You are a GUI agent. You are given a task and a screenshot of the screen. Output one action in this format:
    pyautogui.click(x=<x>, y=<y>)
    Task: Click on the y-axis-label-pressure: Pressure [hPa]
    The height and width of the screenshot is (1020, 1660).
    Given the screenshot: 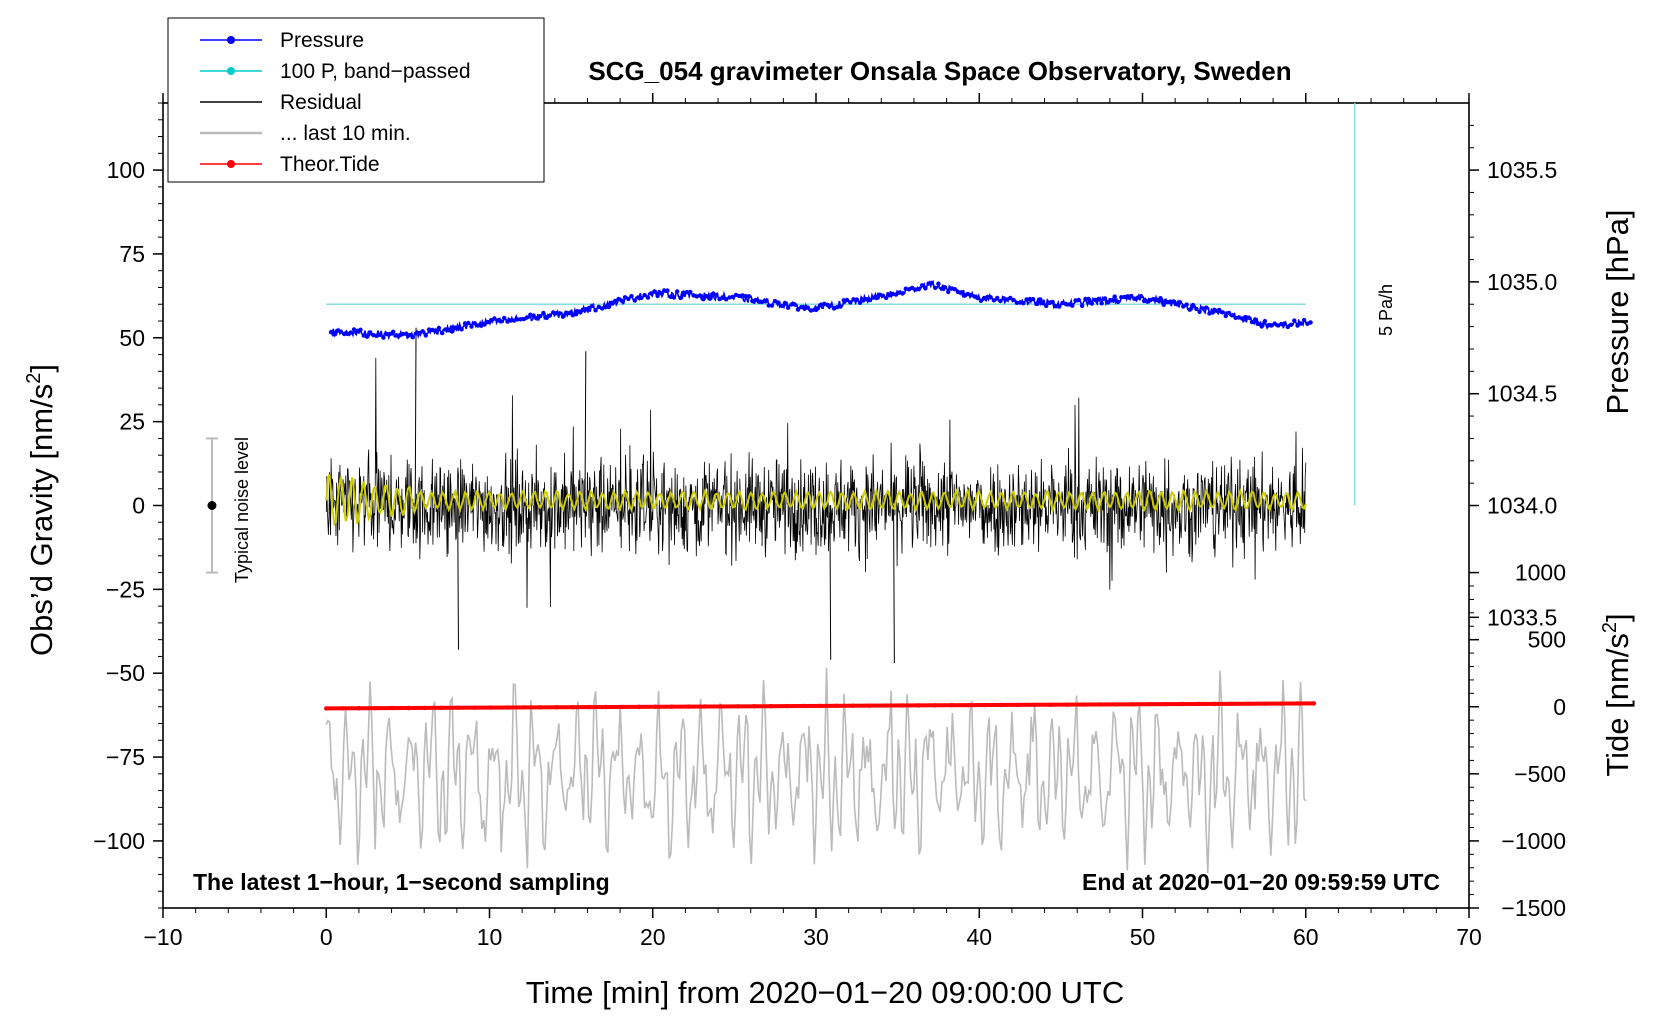 What is the action you would take?
    pyautogui.click(x=1617, y=311)
    